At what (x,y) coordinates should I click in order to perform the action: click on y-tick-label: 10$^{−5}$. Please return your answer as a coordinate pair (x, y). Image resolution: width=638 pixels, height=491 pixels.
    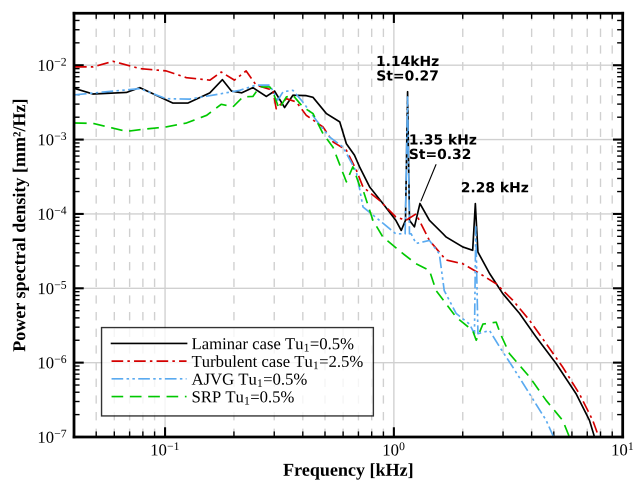
    Looking at the image, I should click on (52, 287).